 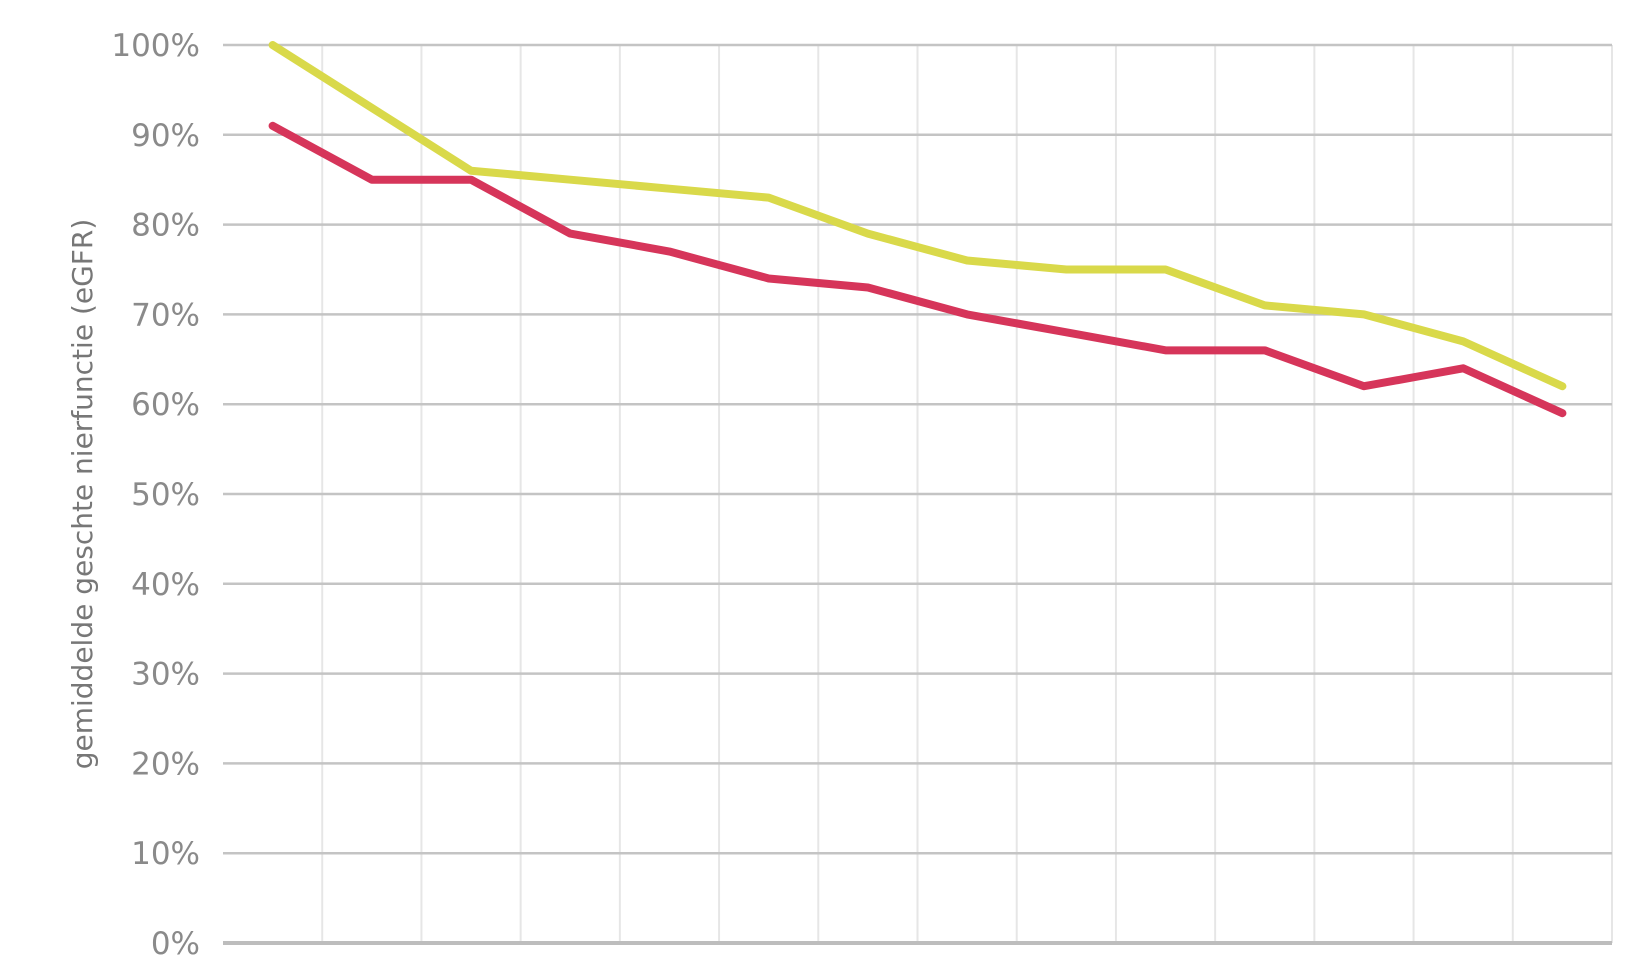 I want to click on y-tick-label: 50%, so click(x=165, y=495).